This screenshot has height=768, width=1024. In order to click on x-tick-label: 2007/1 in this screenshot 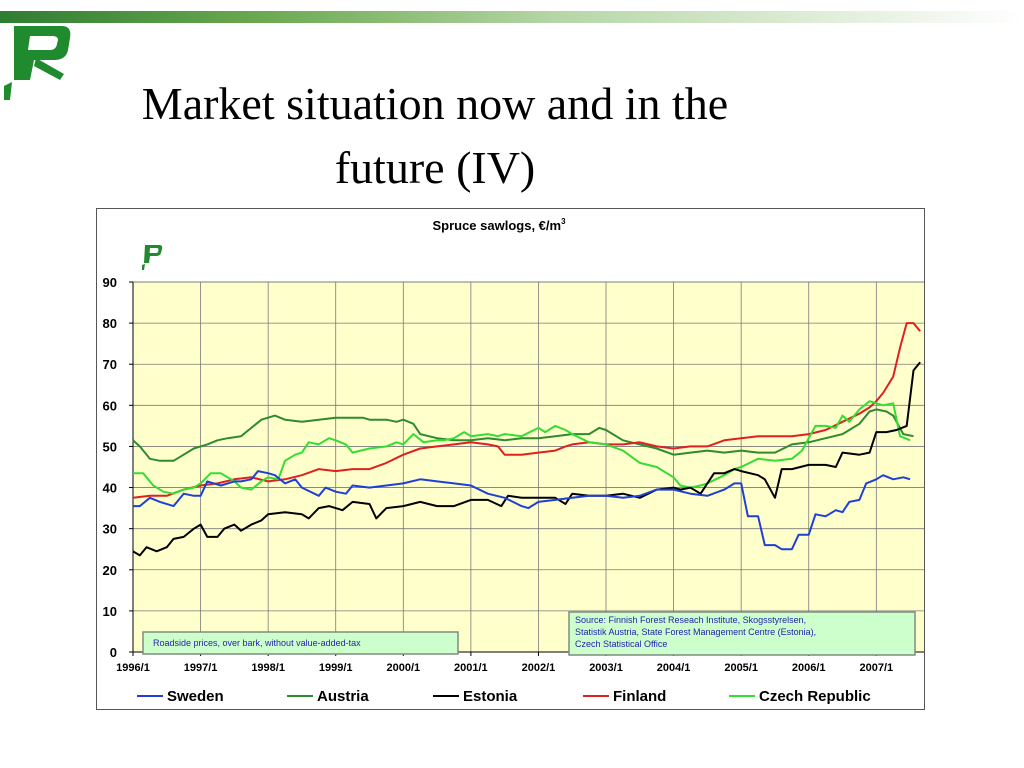, I will do `click(876, 668)`.